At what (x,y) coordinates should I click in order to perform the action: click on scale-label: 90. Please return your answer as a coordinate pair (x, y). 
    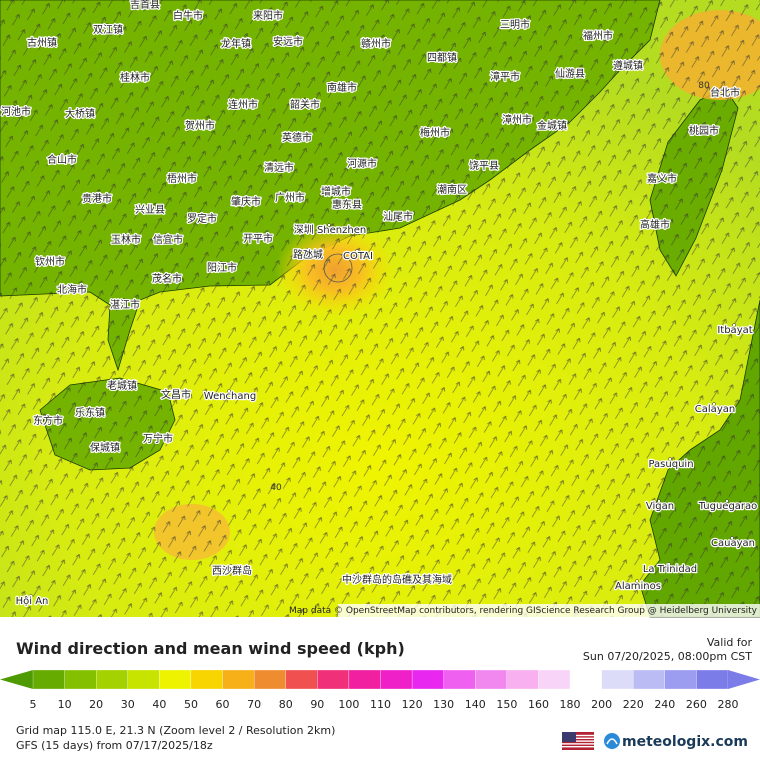
    Looking at the image, I should click on (317, 704).